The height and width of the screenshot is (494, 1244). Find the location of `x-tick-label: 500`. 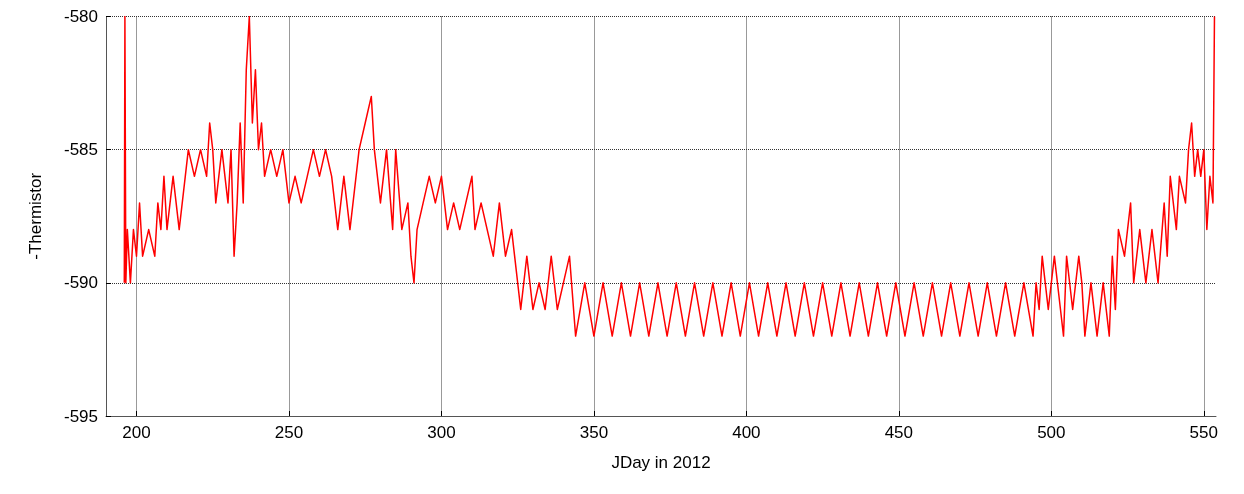

x-tick-label: 500 is located at coordinates (1051, 432).